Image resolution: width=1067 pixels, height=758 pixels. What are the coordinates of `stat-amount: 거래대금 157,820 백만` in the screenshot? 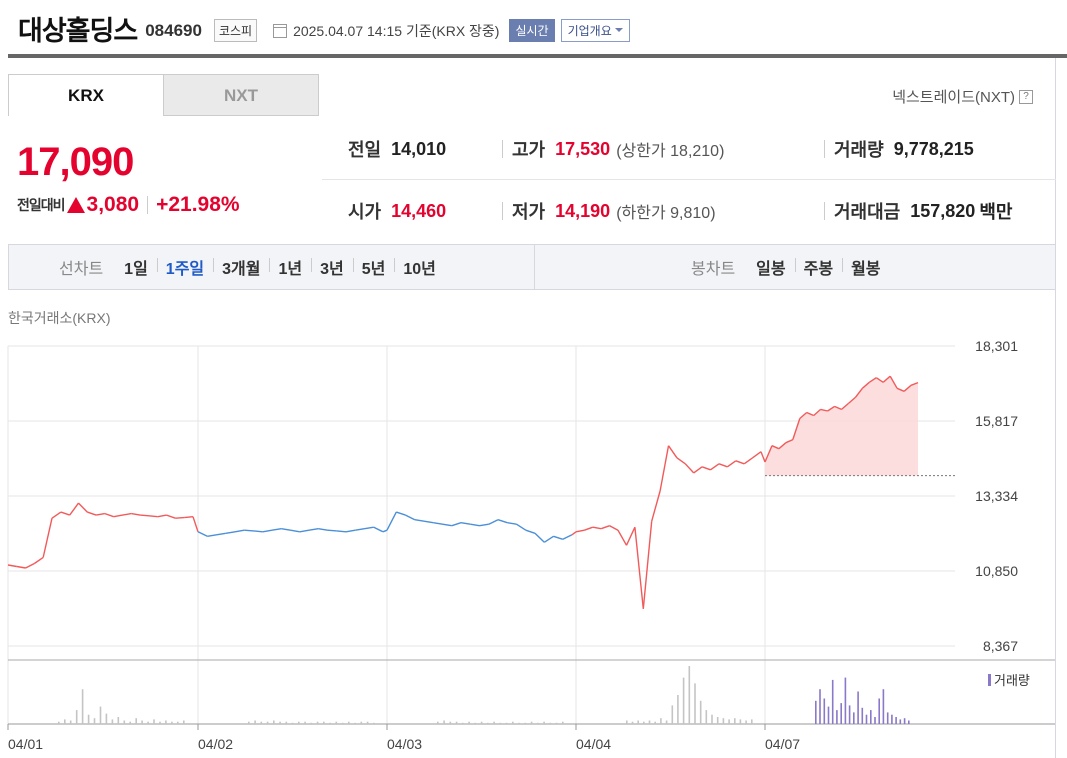 It's located at (918, 211).